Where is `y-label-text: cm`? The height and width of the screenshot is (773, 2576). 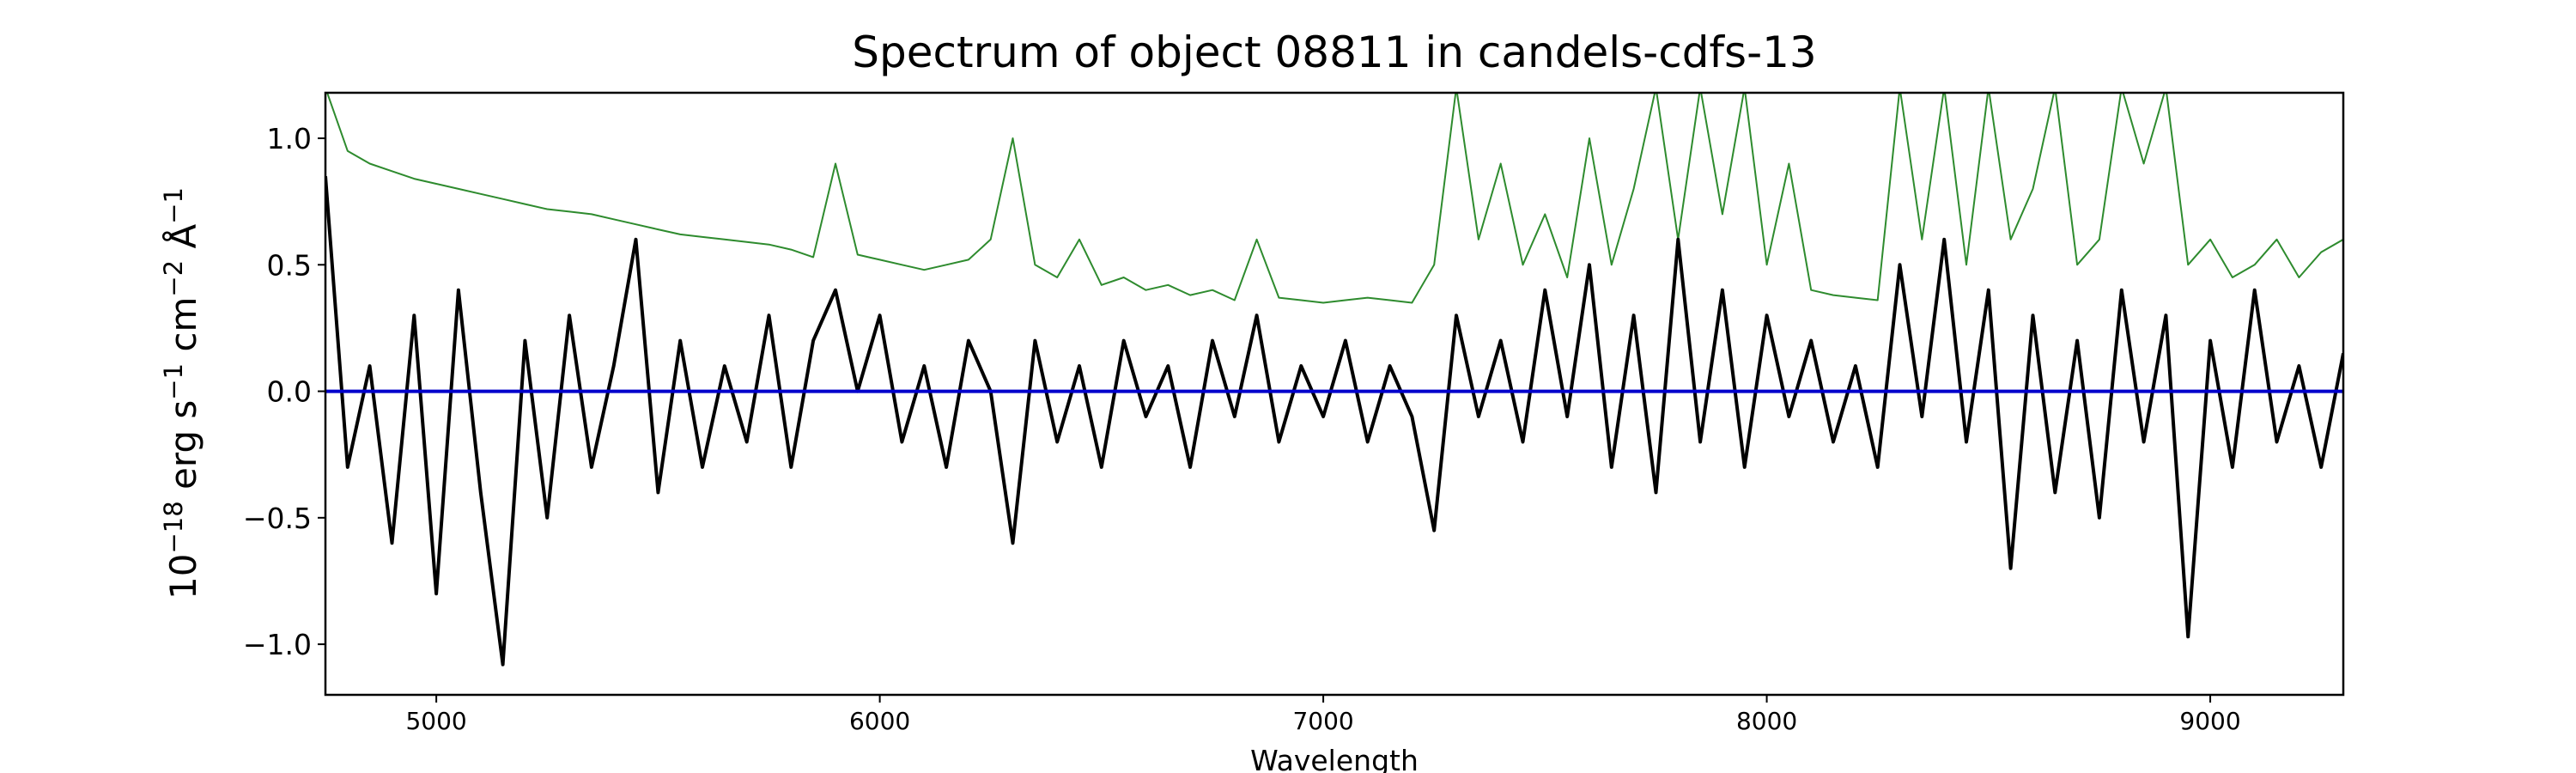
y-label-text: cm is located at coordinates (183, 330).